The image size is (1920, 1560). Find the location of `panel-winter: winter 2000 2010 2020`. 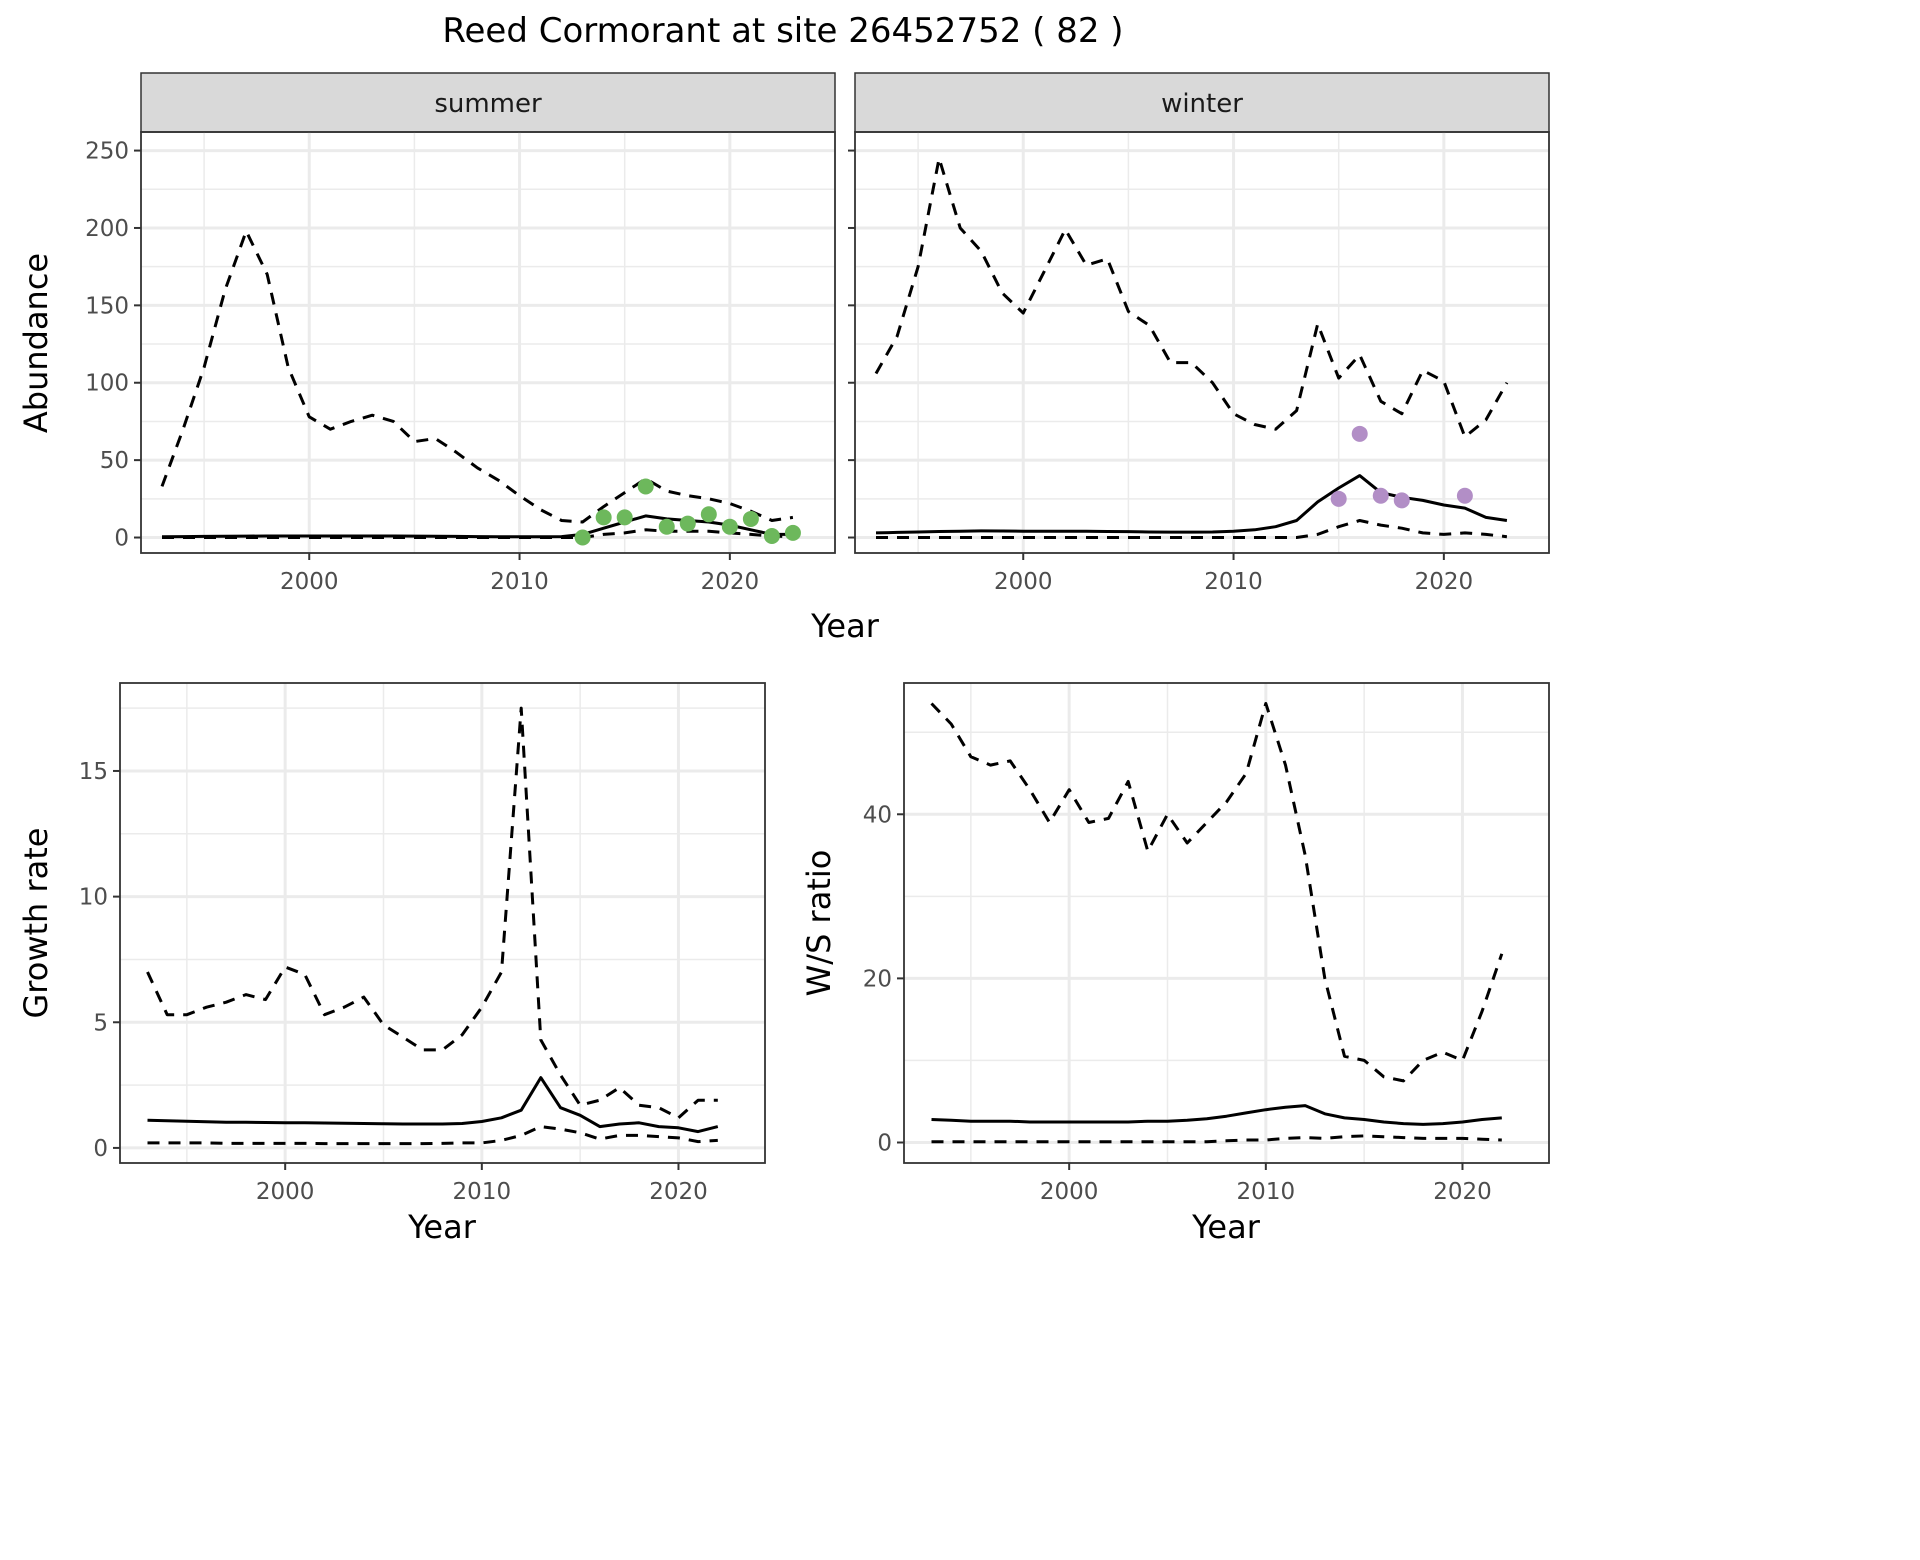

panel-winter: winter 2000 2010 2020 is located at coordinates (1199, 333).